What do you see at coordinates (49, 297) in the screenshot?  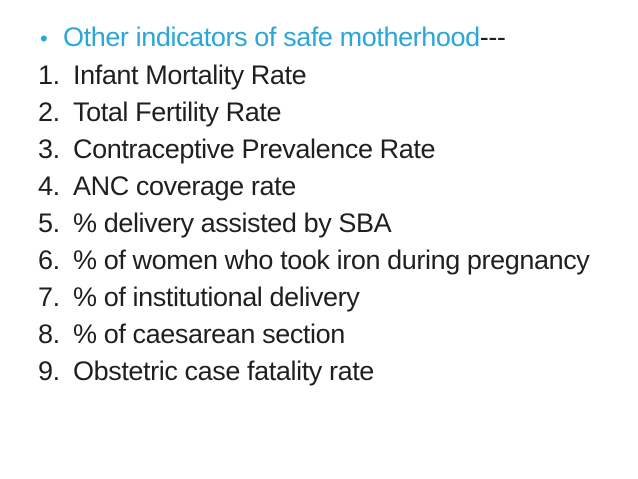 I see `list-item-number: 7.` at bounding box center [49, 297].